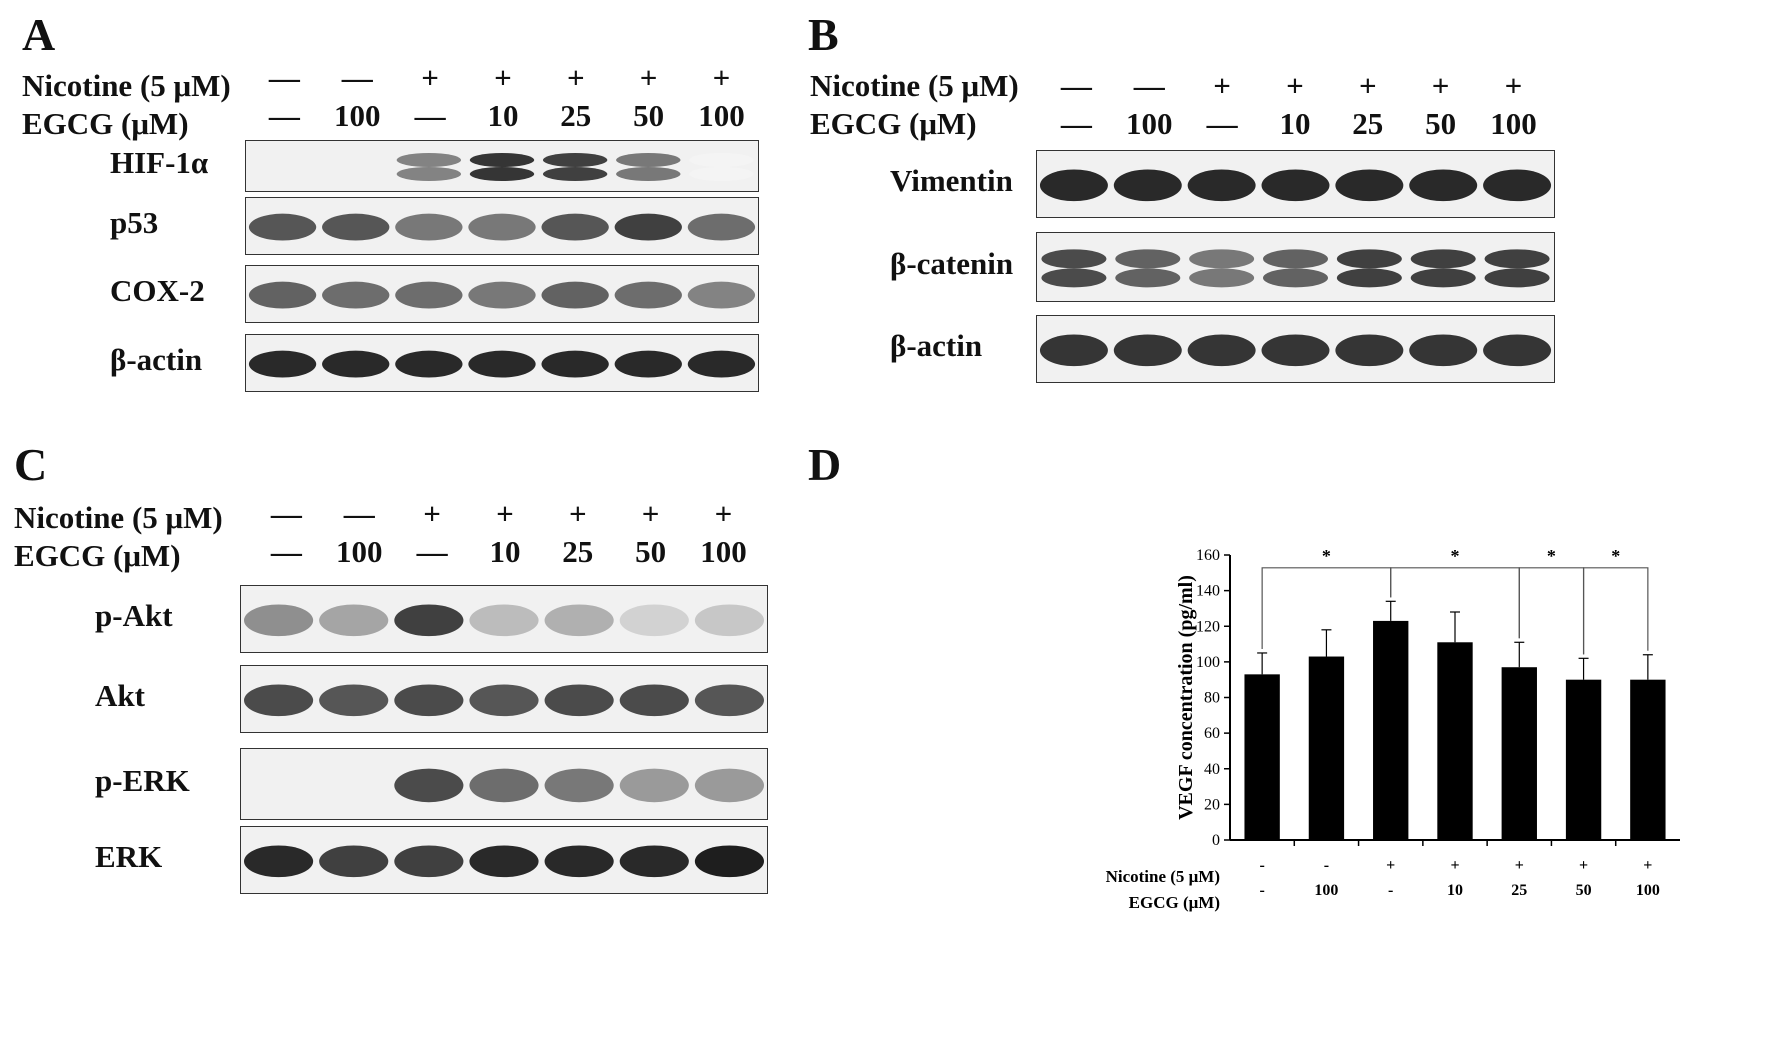  Describe the element at coordinates (1212, 733) in the screenshot. I see `y-tick-label: 60` at that location.